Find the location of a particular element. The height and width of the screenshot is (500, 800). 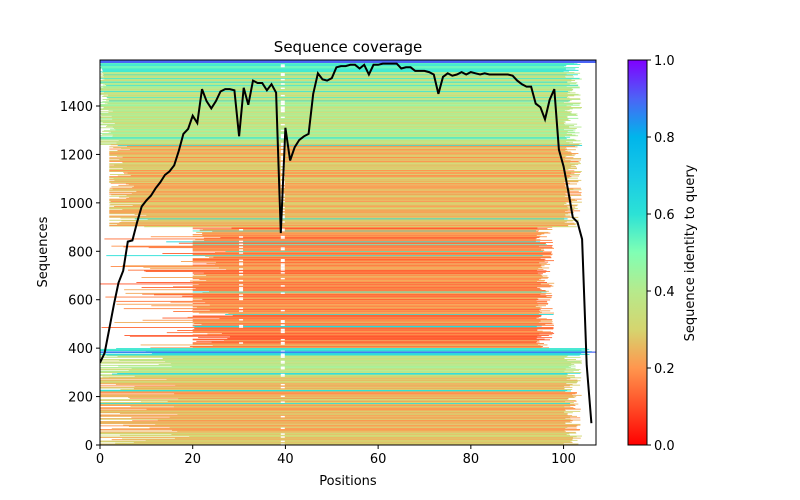

colorbar-tick-label: 0.4 is located at coordinates (664, 292).